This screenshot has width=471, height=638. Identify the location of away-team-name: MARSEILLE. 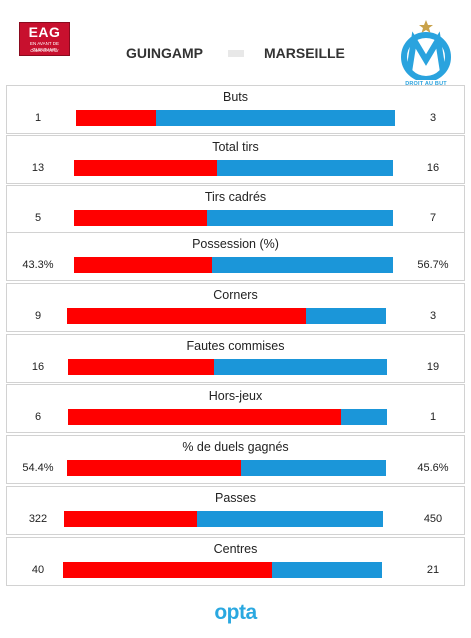
(304, 53).